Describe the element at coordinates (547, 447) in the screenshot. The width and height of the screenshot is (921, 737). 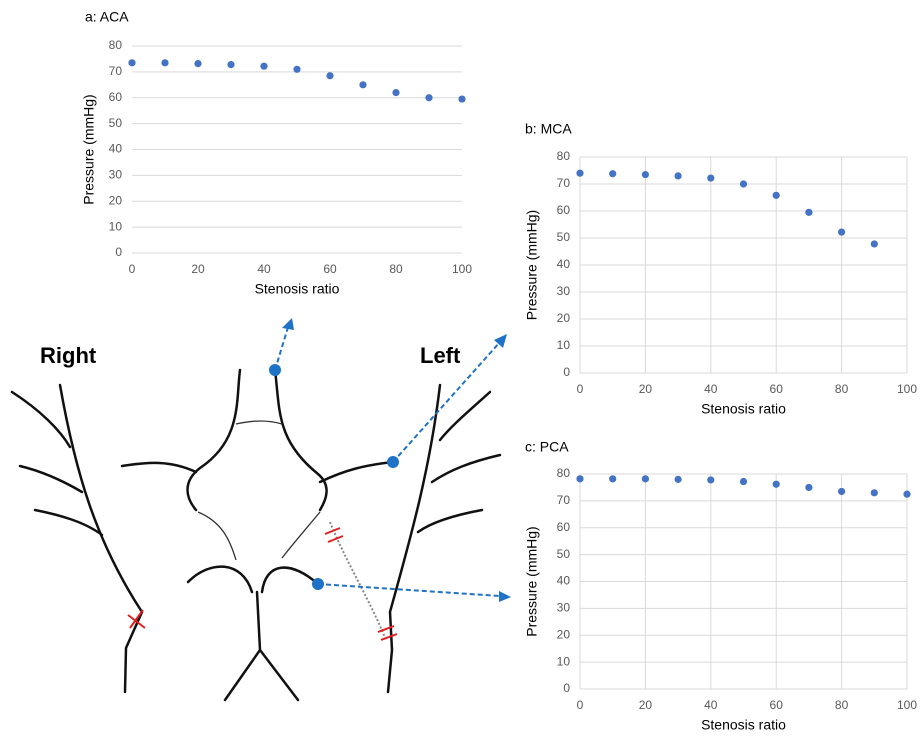
I see `chart-title: c: PCA` at that location.